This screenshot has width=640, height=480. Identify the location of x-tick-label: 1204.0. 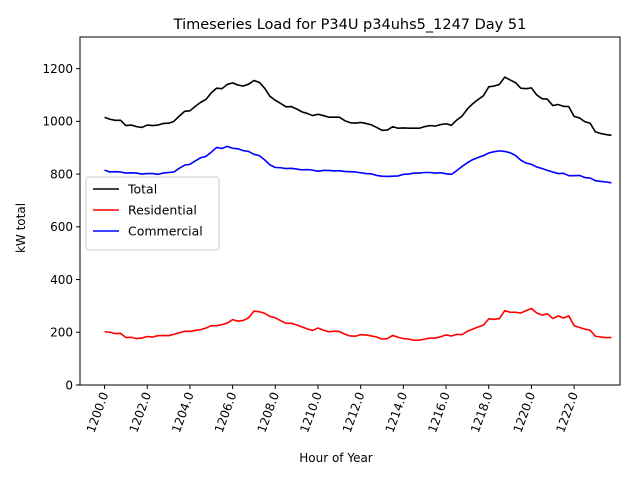
(183, 412).